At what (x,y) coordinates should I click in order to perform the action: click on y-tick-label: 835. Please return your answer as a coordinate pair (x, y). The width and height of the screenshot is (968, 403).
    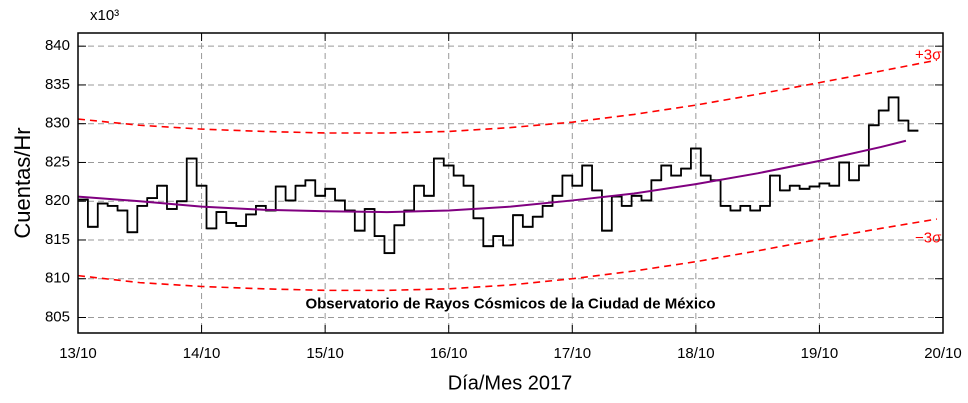
    Looking at the image, I should click on (57, 84).